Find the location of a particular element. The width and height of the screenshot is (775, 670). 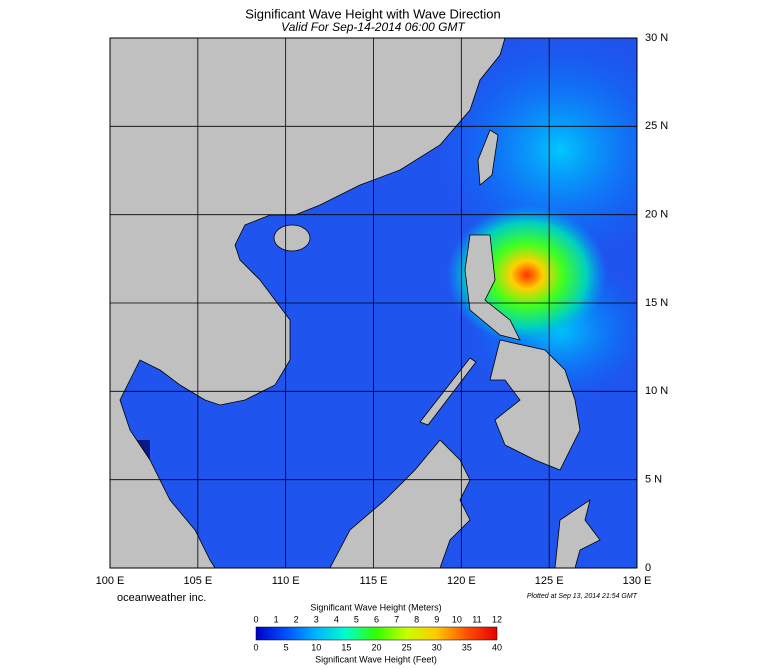

meter-tick-label: 5 is located at coordinates (356, 619).